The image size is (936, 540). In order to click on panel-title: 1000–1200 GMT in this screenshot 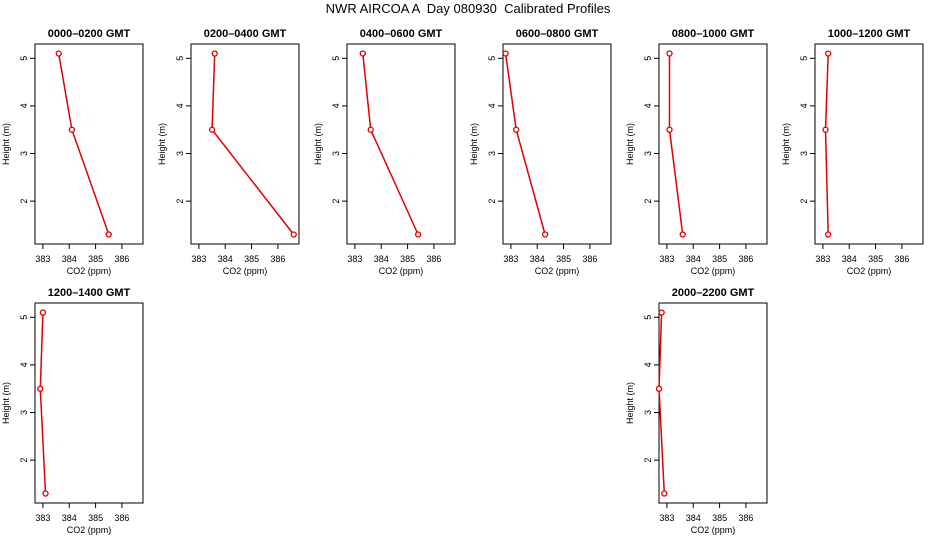, I will do `click(869, 34)`.